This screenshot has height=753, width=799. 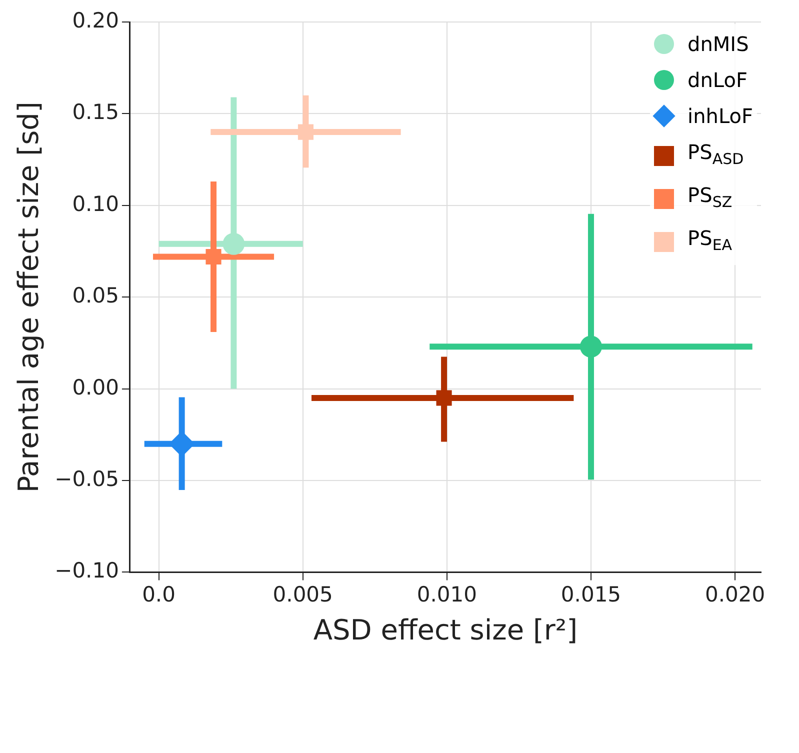 What do you see at coordinates (718, 80) in the screenshot?
I see `legend-label: dnLoF` at bounding box center [718, 80].